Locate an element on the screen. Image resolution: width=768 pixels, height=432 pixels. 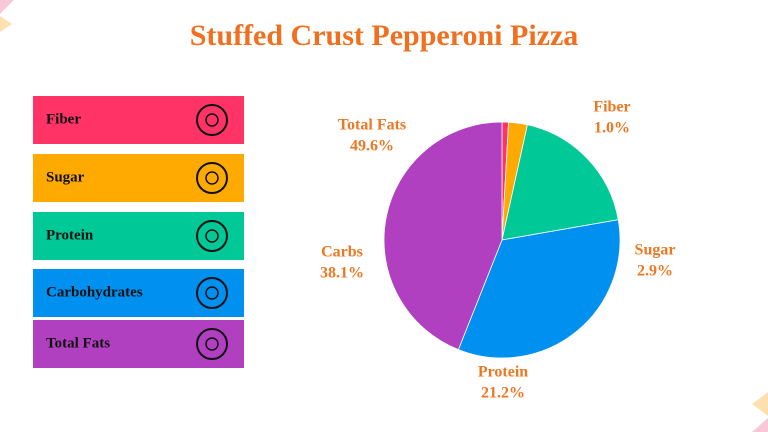
slice-value: 49.6% is located at coordinates (372, 146).